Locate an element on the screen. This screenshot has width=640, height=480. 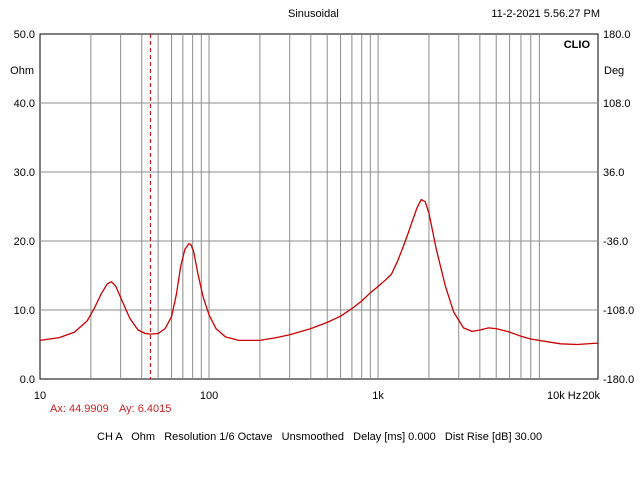
y-left-tick-label: 30.0 is located at coordinates (24, 173).